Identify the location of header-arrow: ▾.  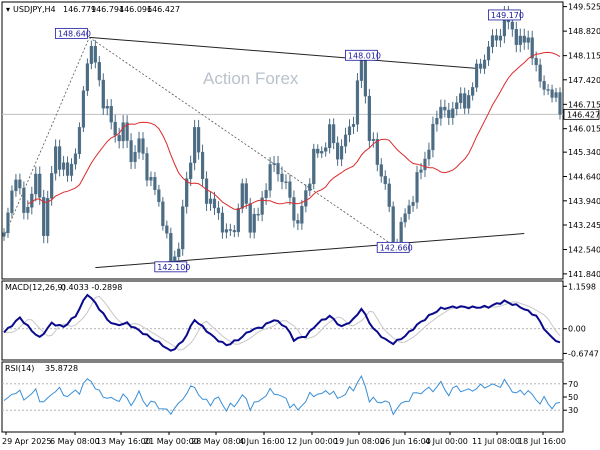
(8, 9).